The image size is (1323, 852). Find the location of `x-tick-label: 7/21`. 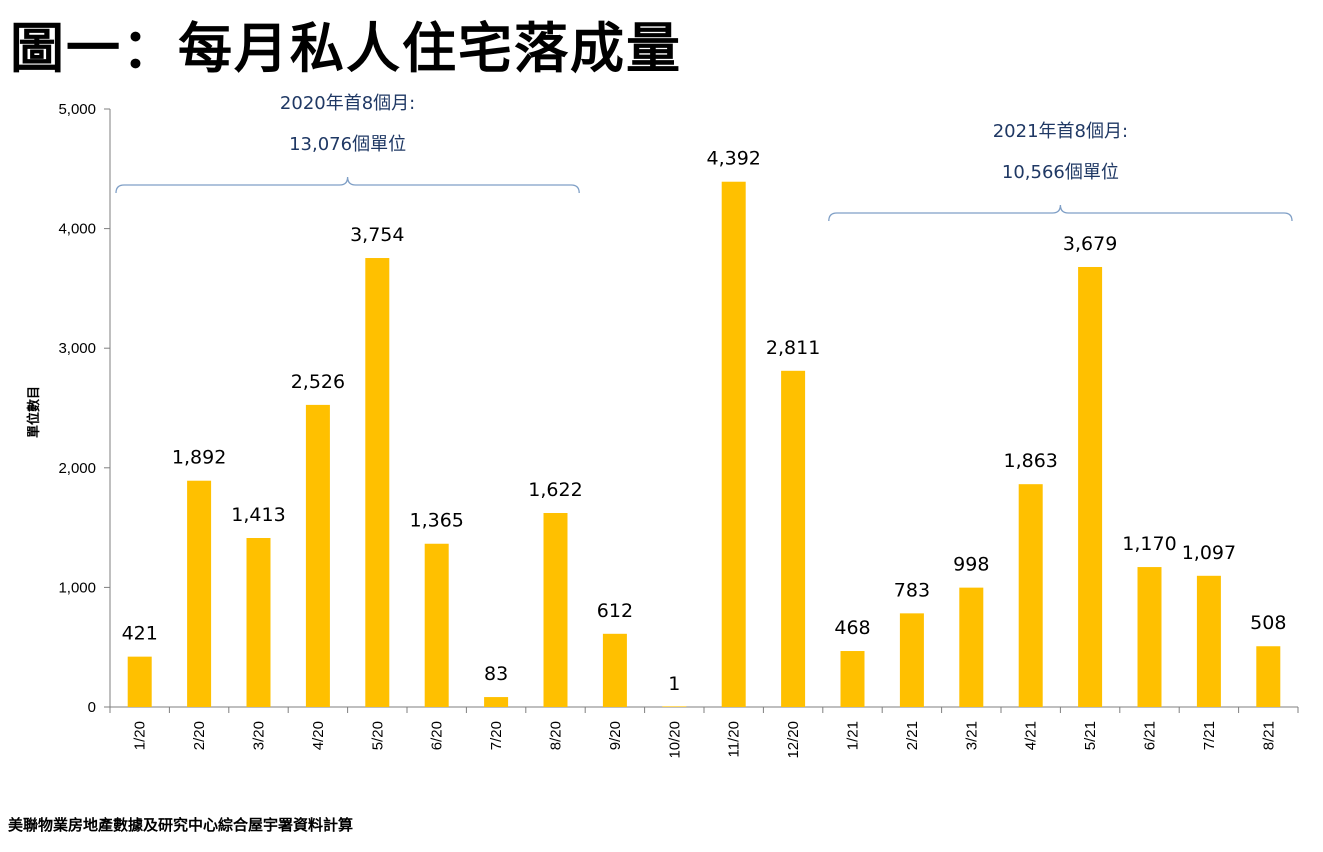

x-tick-label: 7/21 is located at coordinates (1209, 735).